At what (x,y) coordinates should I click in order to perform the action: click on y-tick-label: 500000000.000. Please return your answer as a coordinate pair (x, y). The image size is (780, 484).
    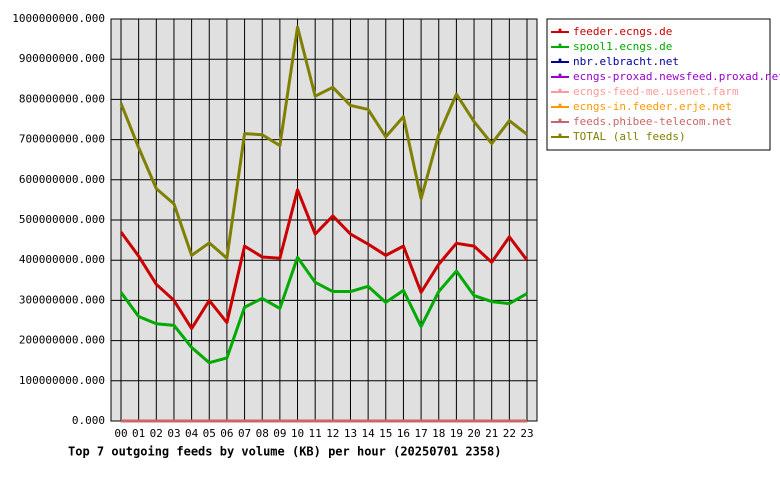
    Looking at the image, I should click on (62, 219).